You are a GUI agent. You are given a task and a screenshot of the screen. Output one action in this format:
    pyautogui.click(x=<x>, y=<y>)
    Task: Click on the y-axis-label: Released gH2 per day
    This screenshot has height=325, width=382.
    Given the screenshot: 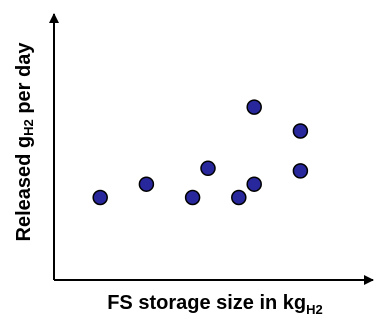 What is the action you would take?
    pyautogui.click(x=24, y=142)
    